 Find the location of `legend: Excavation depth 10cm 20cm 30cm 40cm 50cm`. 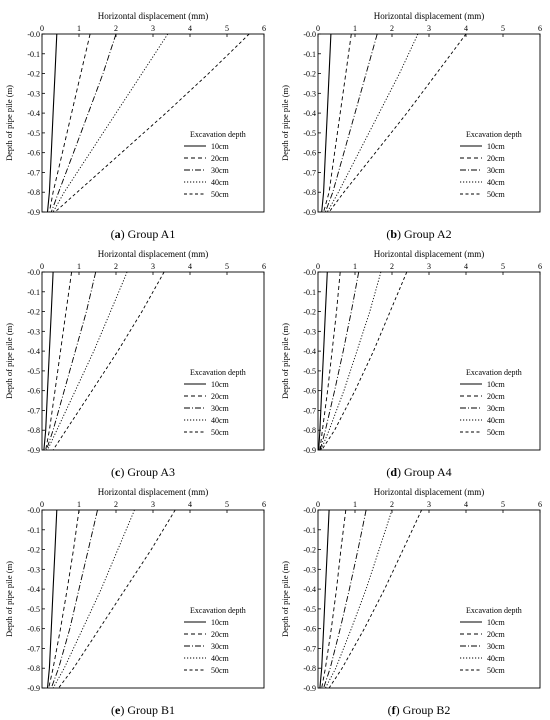

legend: Excavation depth 10cm 20cm 30cm 40cm 50cm is located at coordinates (491, 640).